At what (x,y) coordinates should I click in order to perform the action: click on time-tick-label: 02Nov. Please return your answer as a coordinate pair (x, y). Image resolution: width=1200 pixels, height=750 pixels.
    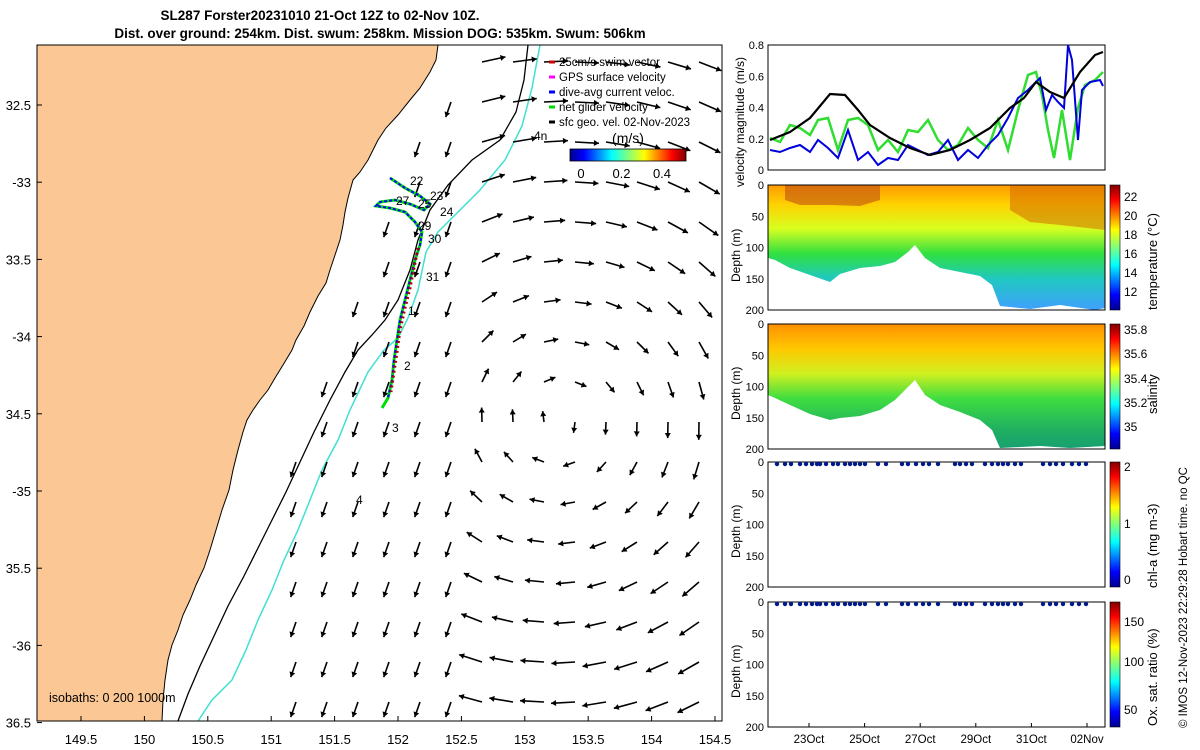
    Looking at the image, I should click on (1086, 740).